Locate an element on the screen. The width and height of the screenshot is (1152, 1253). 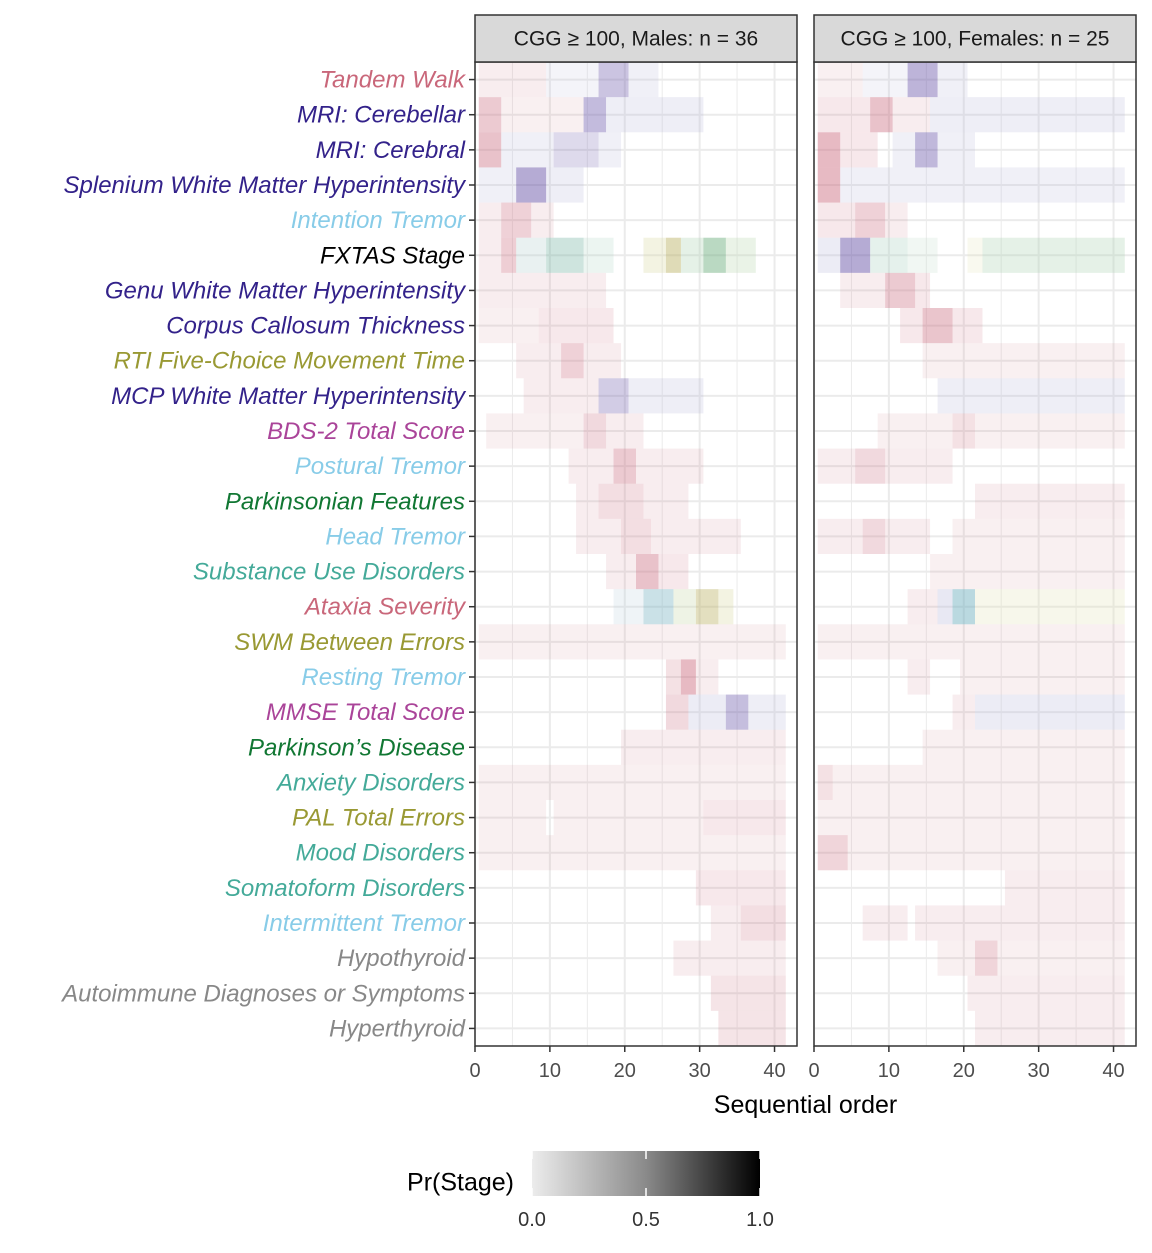
y-tick-label: FXTAS Stage is located at coordinates (392, 255).